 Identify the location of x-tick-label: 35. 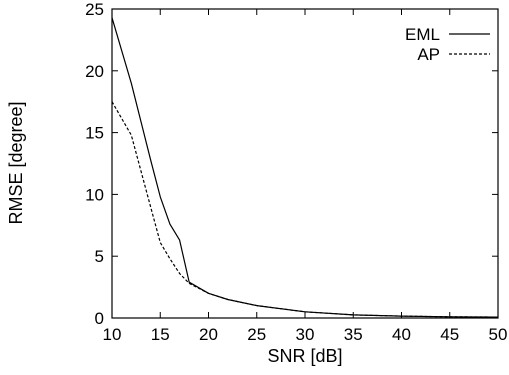
(353, 334).